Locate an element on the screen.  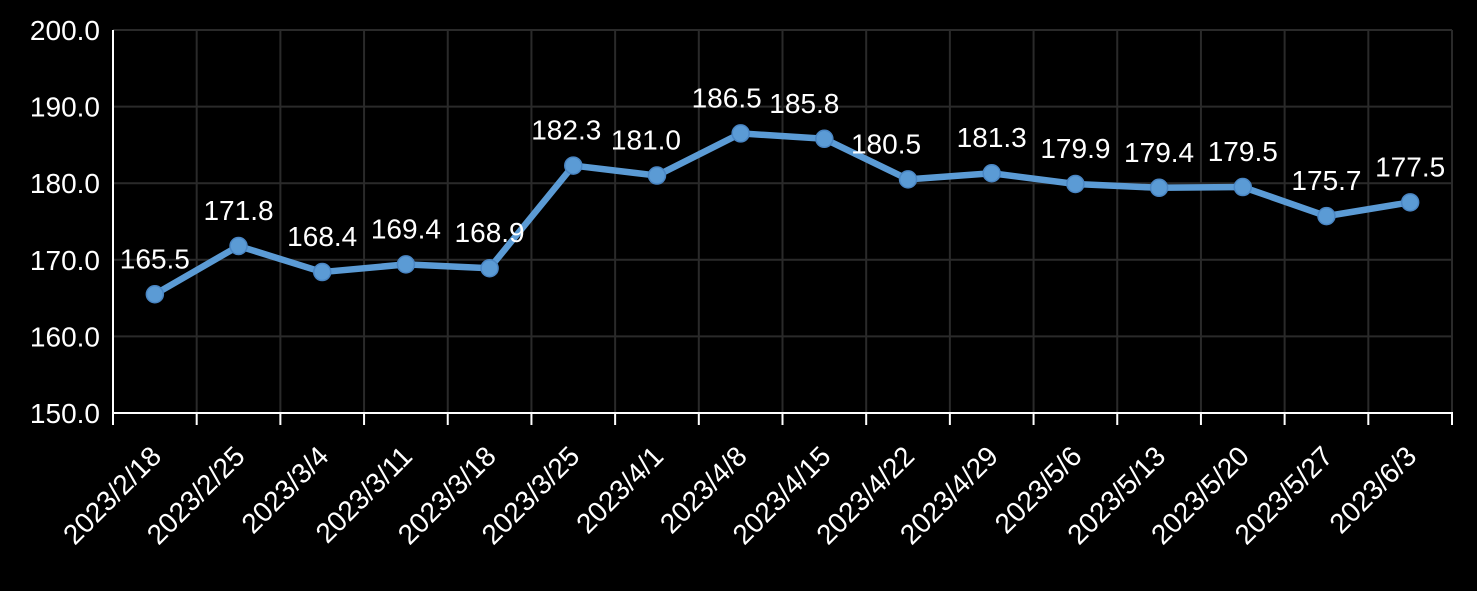
data-label: 179.5 is located at coordinates (1243, 151).